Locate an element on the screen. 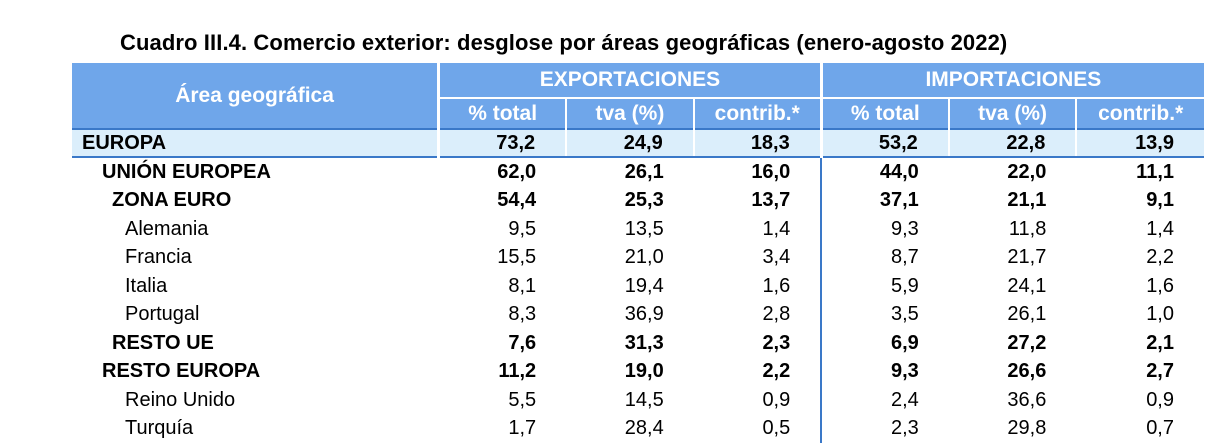  table-row: ZONA EURO 54,4 25,3 13,7 37,1 21,1 9,1 is located at coordinates (638, 201).